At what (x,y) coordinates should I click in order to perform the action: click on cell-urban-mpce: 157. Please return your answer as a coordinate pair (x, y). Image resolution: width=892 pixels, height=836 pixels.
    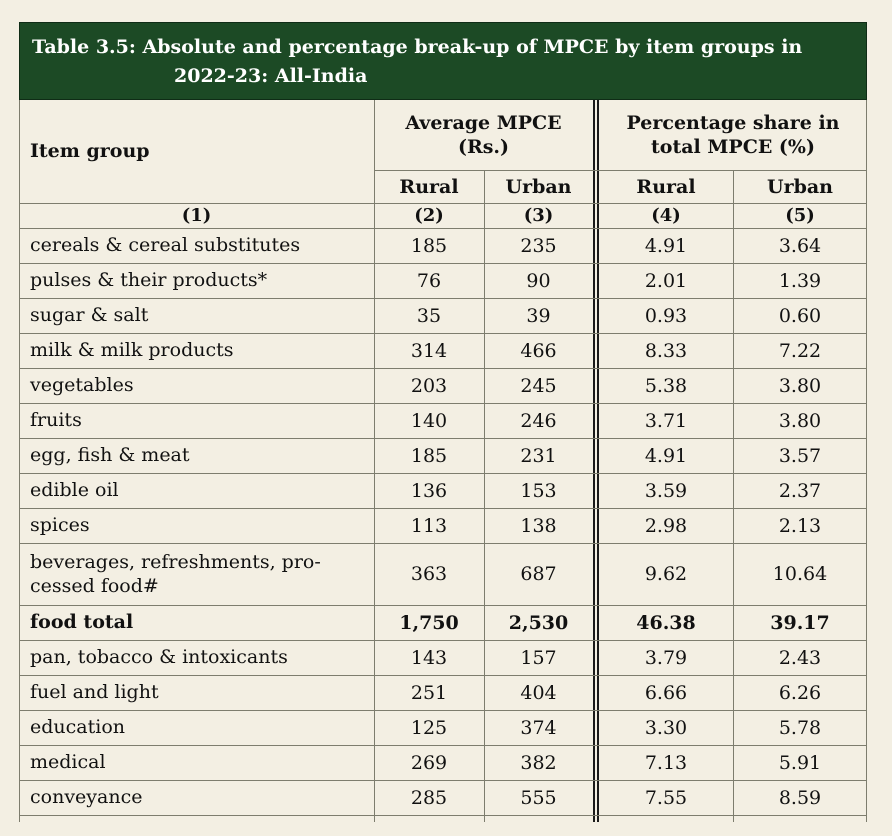
    Looking at the image, I should click on (538, 657).